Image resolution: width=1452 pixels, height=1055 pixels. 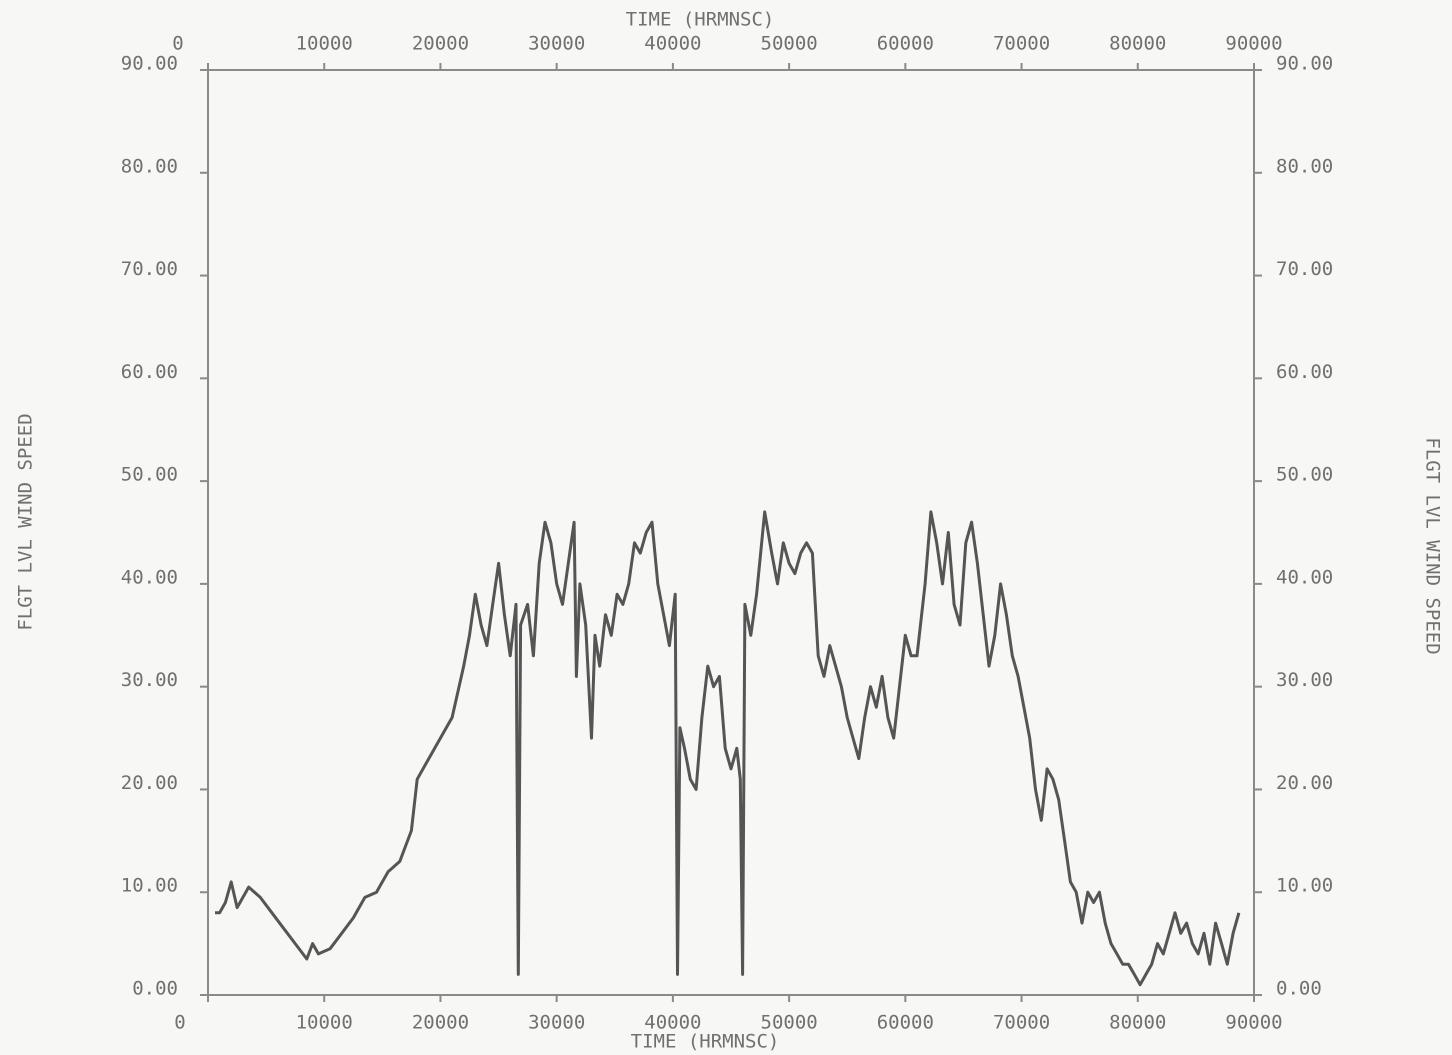 I want to click on x2-tick-label: 90000, so click(x=1253, y=44).